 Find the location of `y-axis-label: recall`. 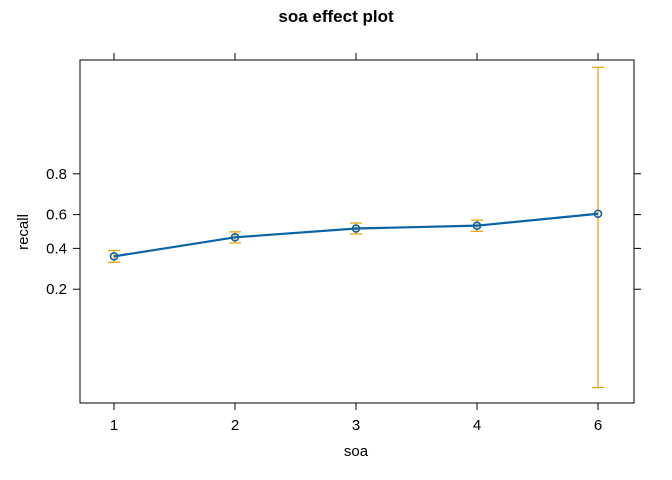

y-axis-label: recall is located at coordinates (23, 232).